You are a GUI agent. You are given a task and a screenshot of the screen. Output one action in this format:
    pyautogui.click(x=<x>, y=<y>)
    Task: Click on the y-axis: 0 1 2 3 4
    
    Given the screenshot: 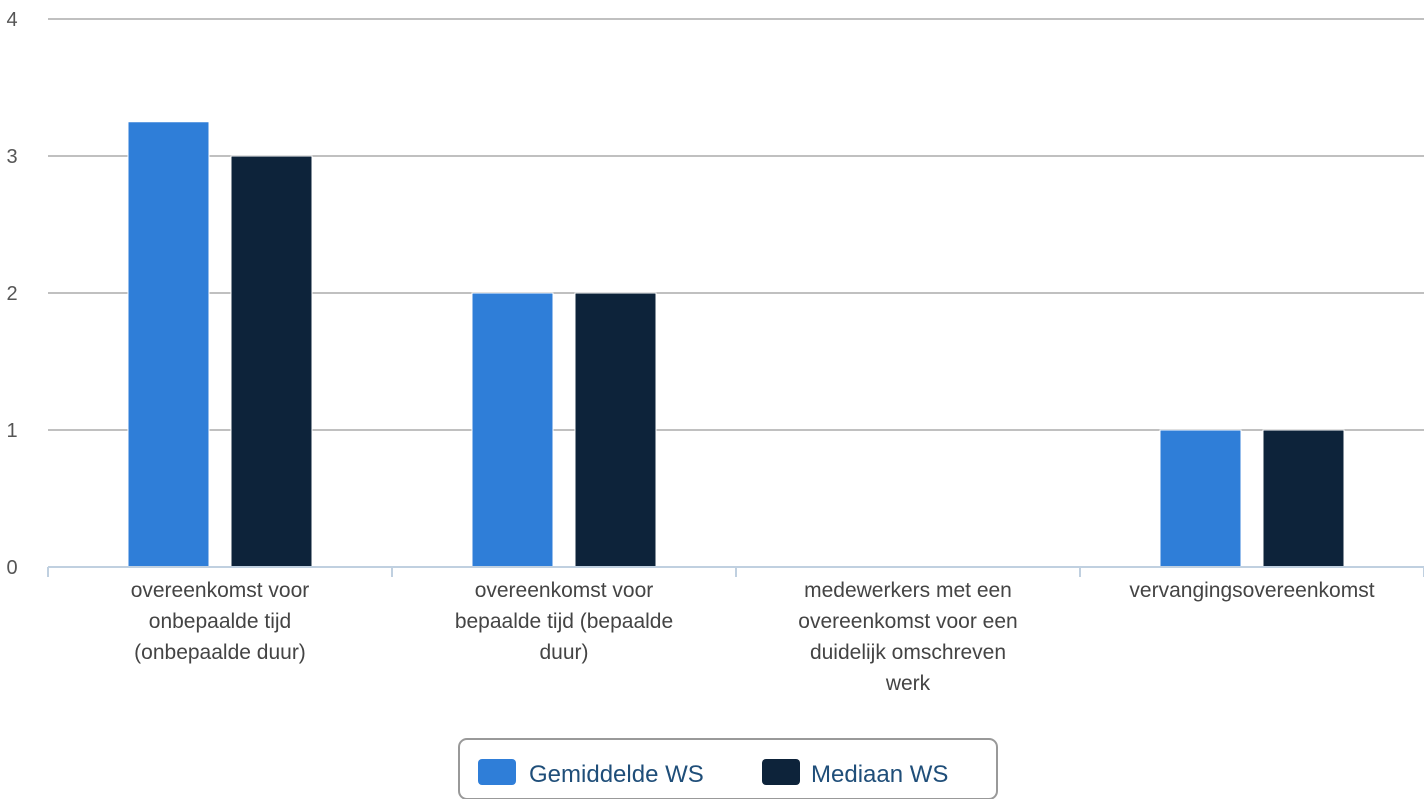 What is the action you would take?
    pyautogui.click(x=11, y=294)
    